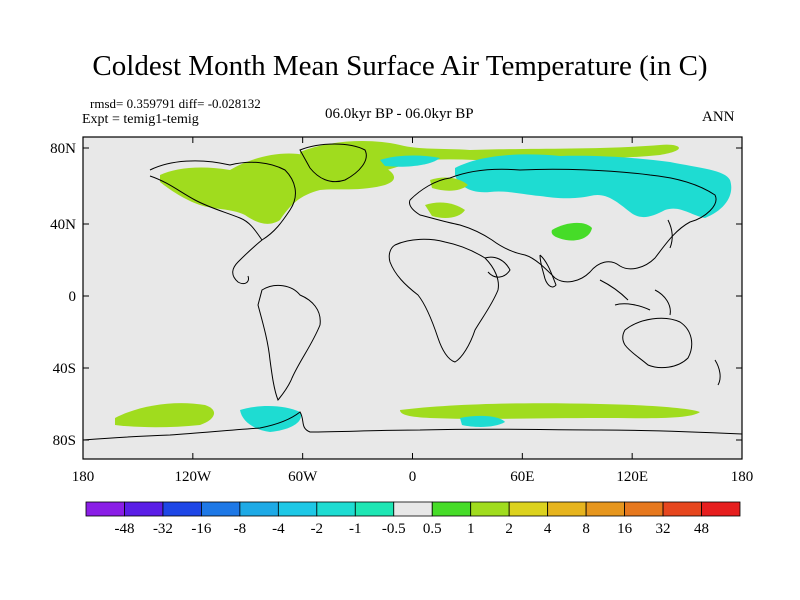 The width and height of the screenshot is (800, 600). I want to click on colorbar-label: -32, so click(163, 529).